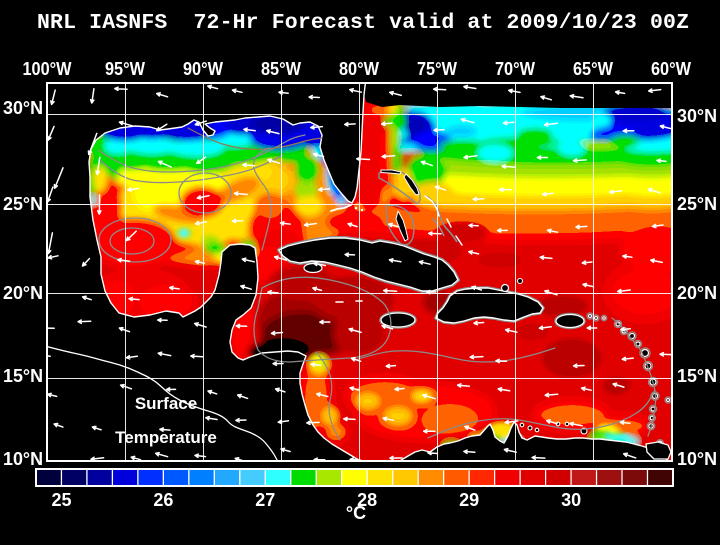 The height and width of the screenshot is (545, 720). What do you see at coordinates (166, 403) in the screenshot?
I see `svg-text: Surface` at bounding box center [166, 403].